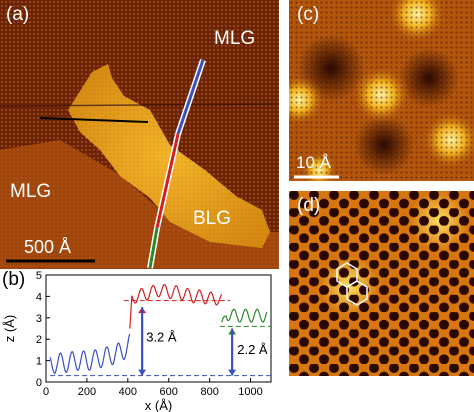  What do you see at coordinates (14, 279) in the screenshot?
I see `panel-b-tag: (b)` at bounding box center [14, 279].